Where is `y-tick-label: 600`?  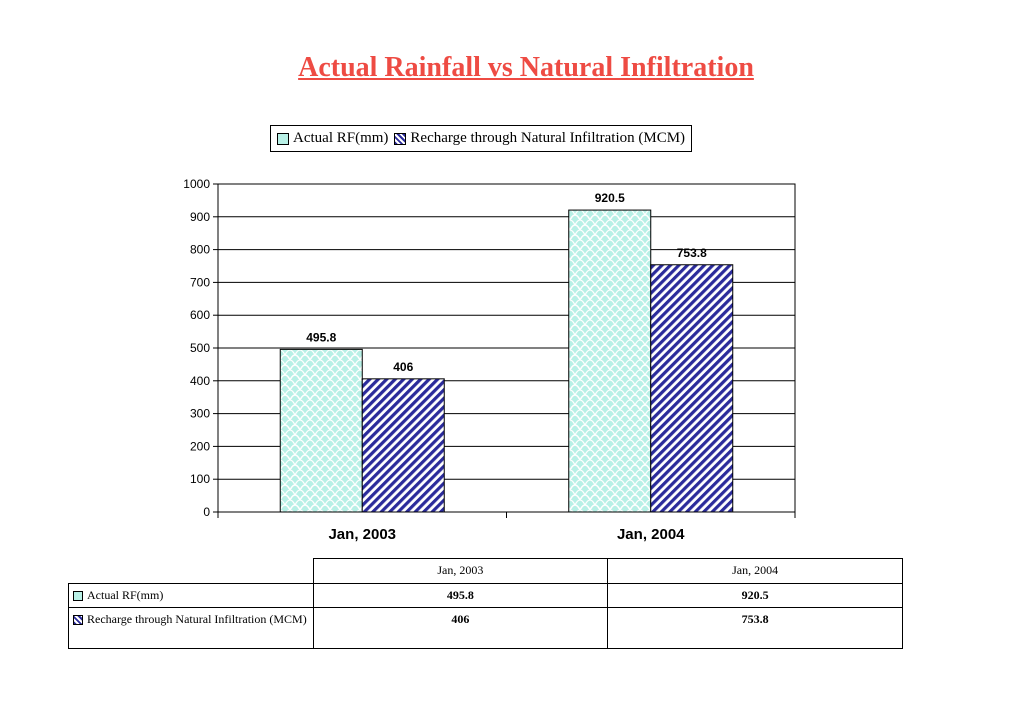
y-tick-label: 600 is located at coordinates (200, 315).